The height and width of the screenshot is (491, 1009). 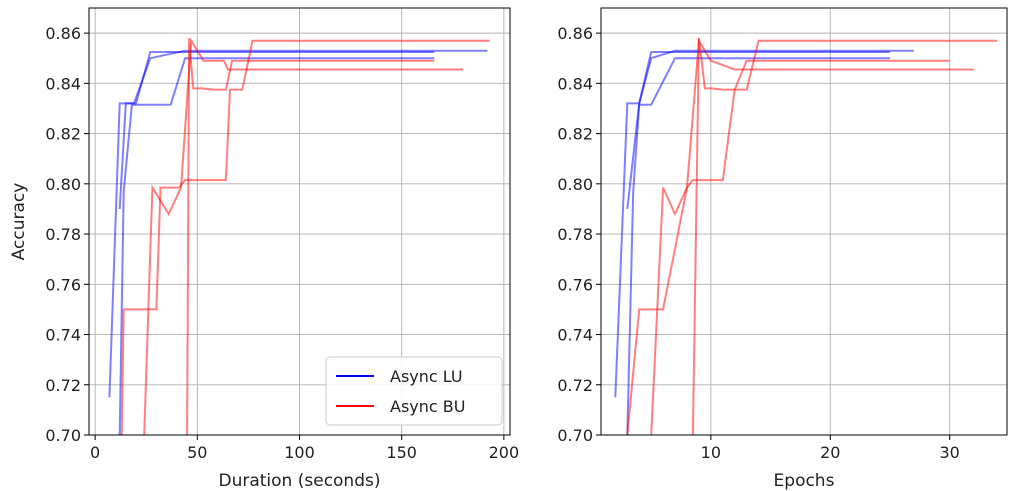 I want to click on x-tick-label: 30, so click(x=950, y=452).